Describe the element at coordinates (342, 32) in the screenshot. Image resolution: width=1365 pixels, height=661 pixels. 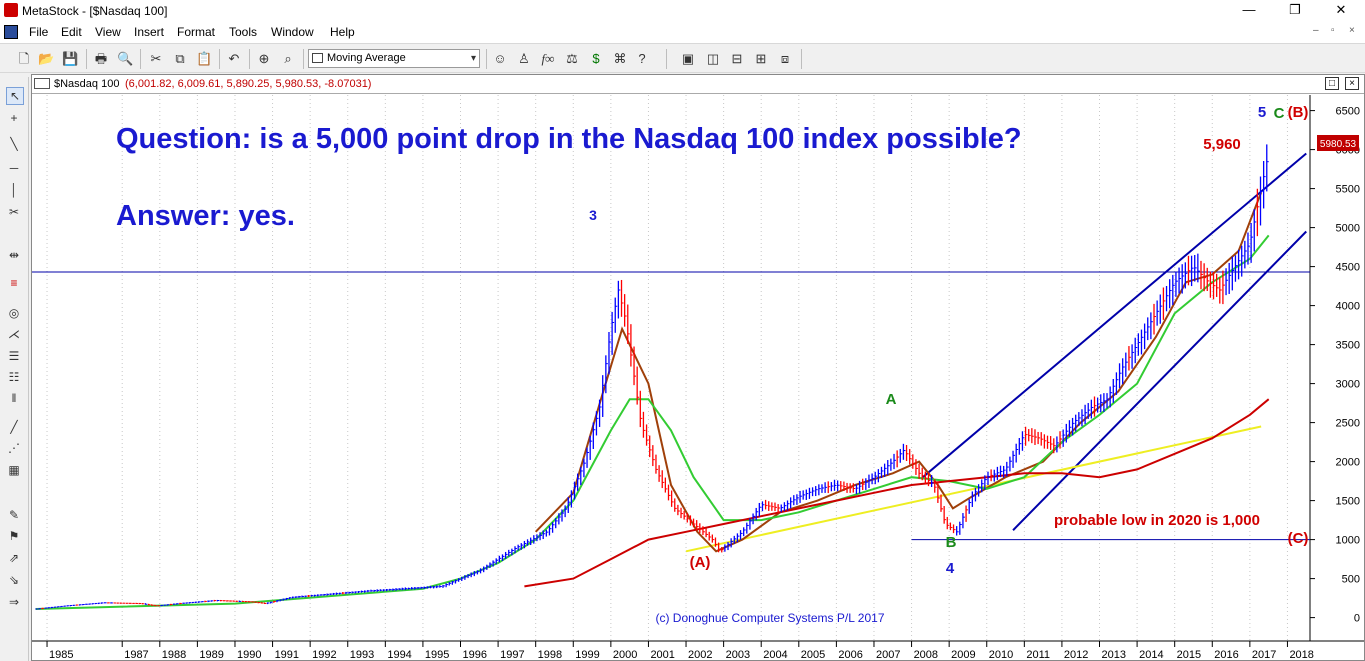
I see `menu-help: Help` at that location.